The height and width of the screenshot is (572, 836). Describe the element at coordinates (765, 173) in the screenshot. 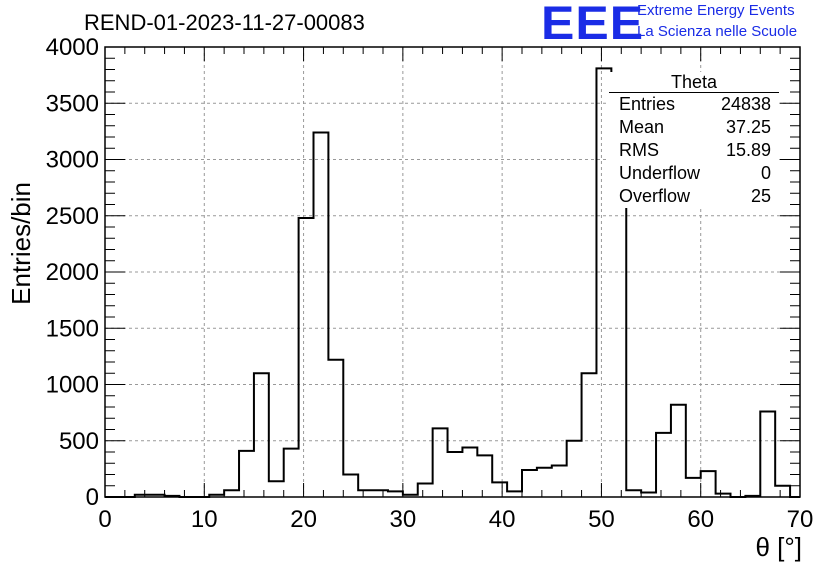

I see `stats-value: 0` at that location.